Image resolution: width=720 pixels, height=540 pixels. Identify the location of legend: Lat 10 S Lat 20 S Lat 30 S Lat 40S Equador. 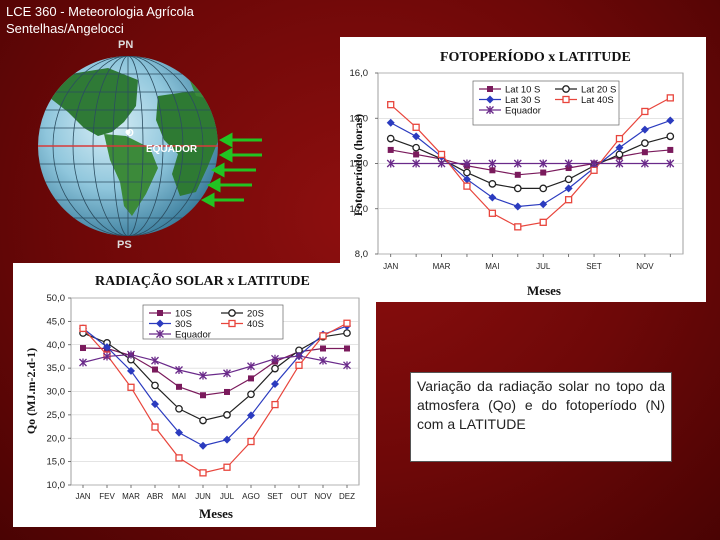
(546, 103).